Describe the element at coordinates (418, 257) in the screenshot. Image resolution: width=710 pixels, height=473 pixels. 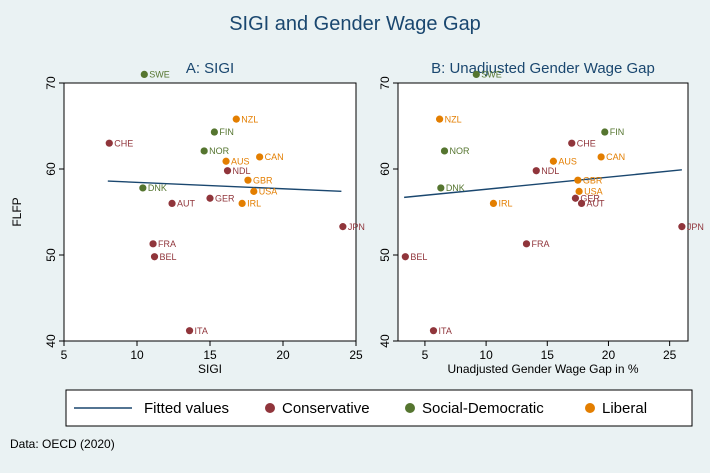
I see `point-label-bel: BEL` at that location.